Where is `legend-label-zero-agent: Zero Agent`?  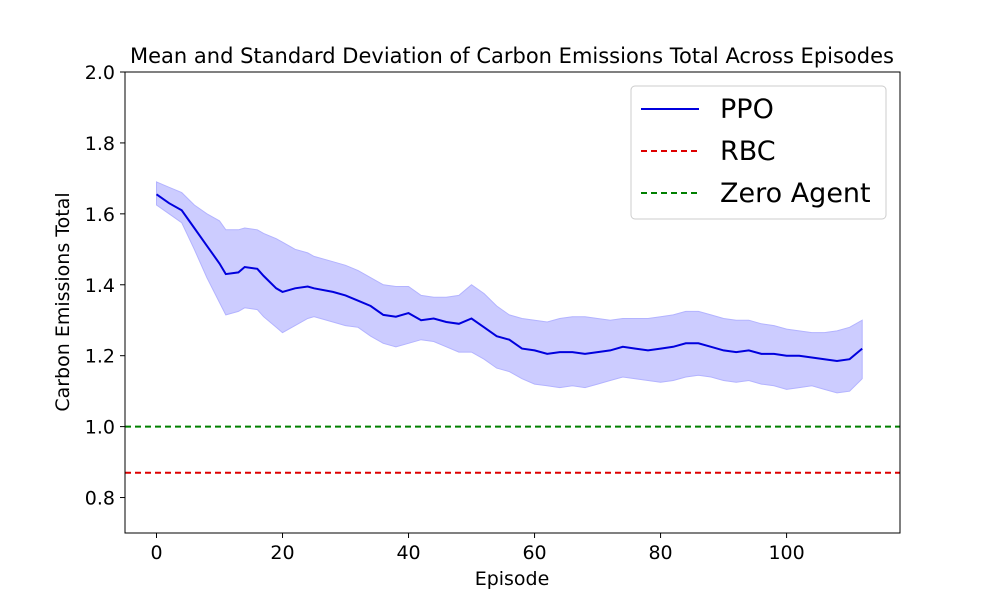
legend-label-zero-agent: Zero Agent is located at coordinates (795, 193).